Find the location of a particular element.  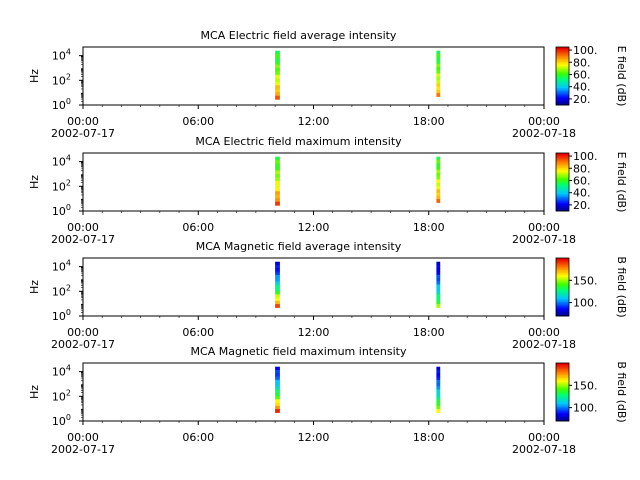

colorbar-tick-label: 60. is located at coordinates (582, 74).